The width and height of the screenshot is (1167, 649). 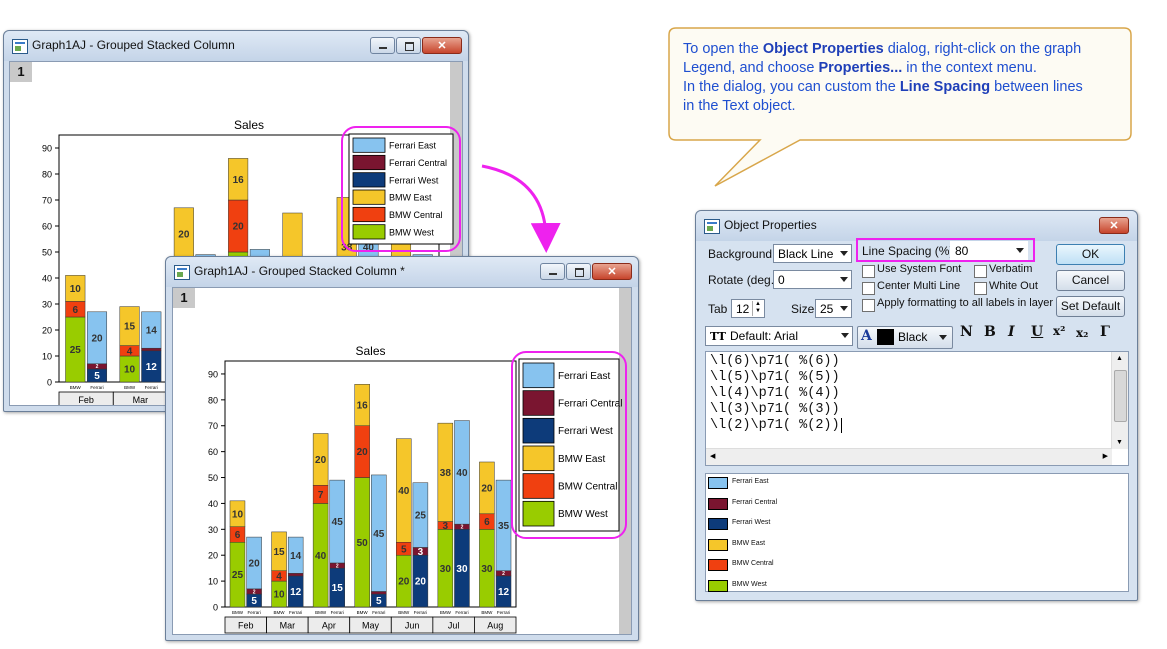 I want to click on greek-format-button: Γ, so click(x=1105, y=332).